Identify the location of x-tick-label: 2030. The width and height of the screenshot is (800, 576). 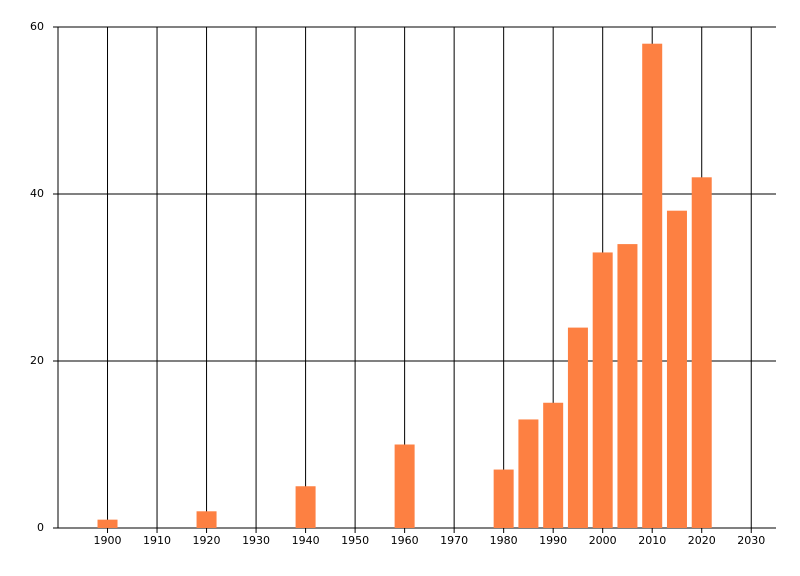
(751, 540).